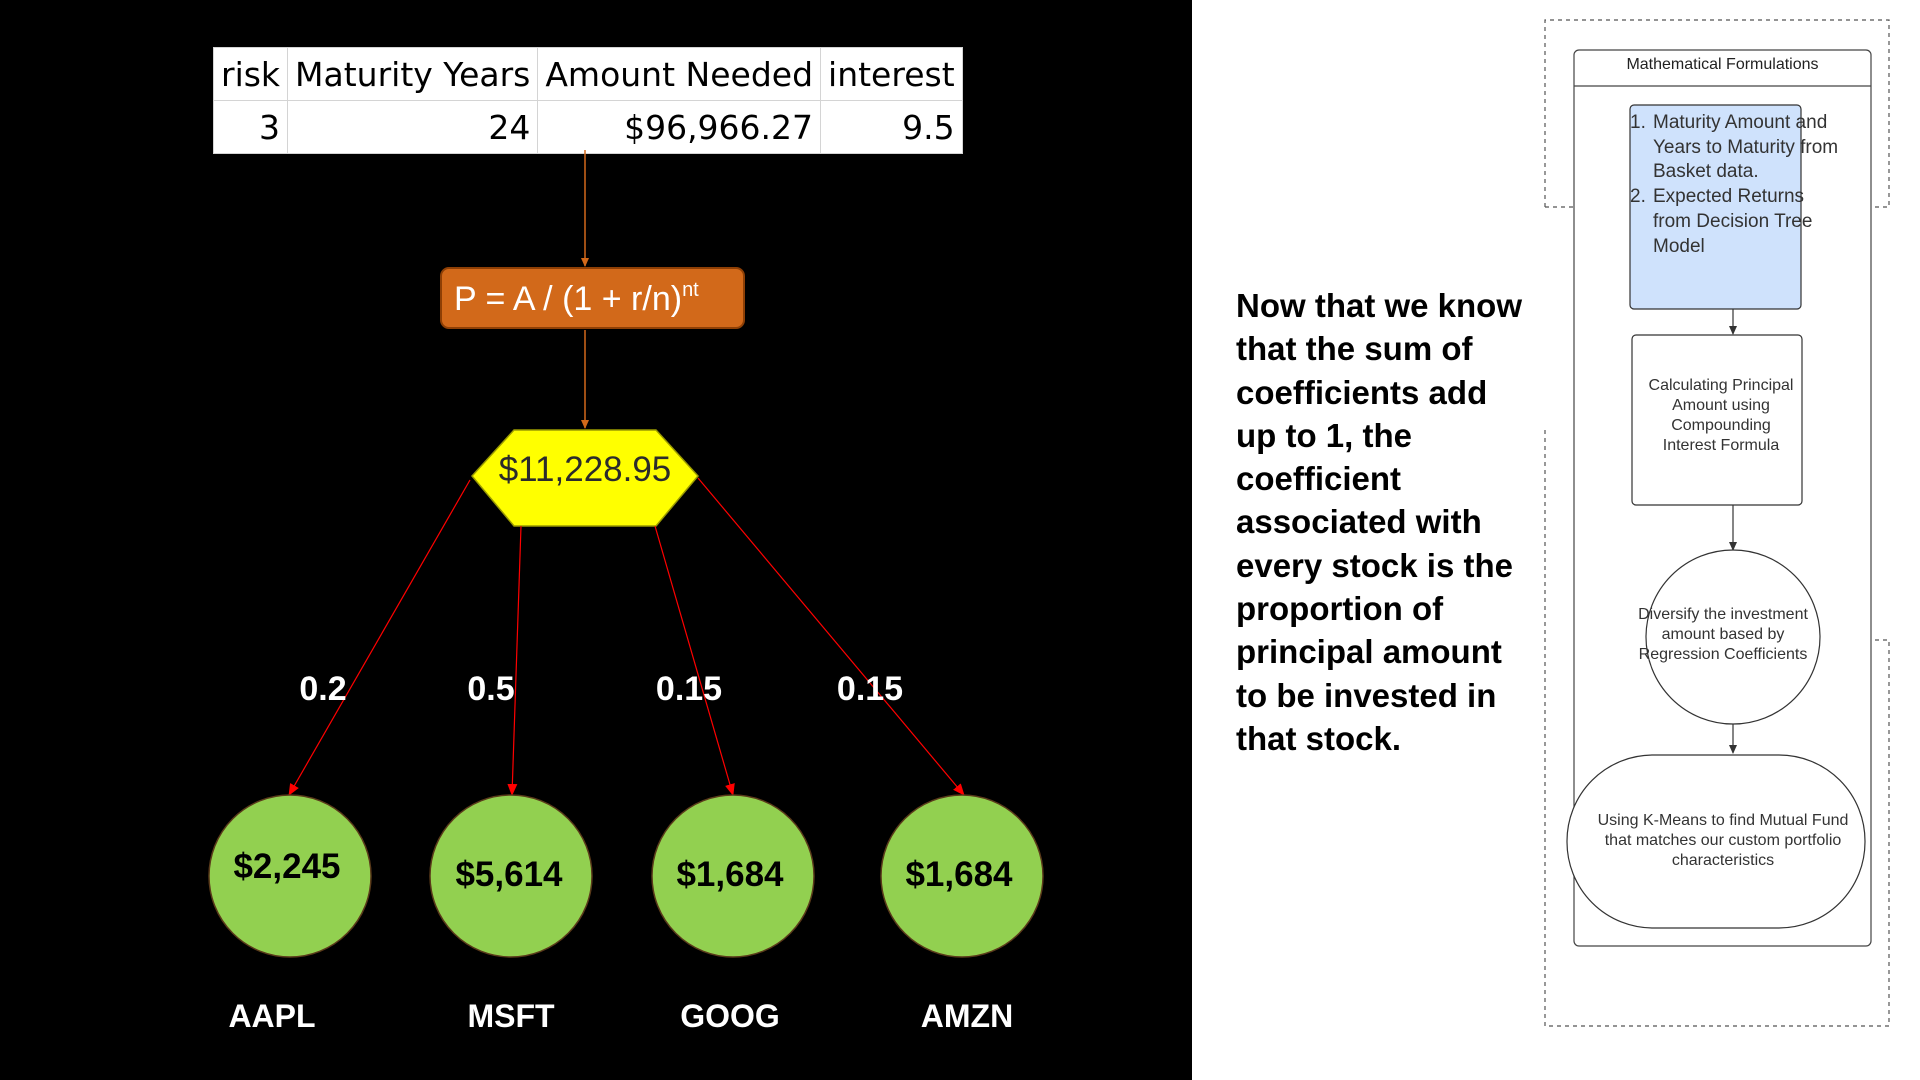 The width and height of the screenshot is (1920, 1080). Describe the element at coordinates (689, 689) in the screenshot. I see `coefficient-goog: 0.15` at that location.